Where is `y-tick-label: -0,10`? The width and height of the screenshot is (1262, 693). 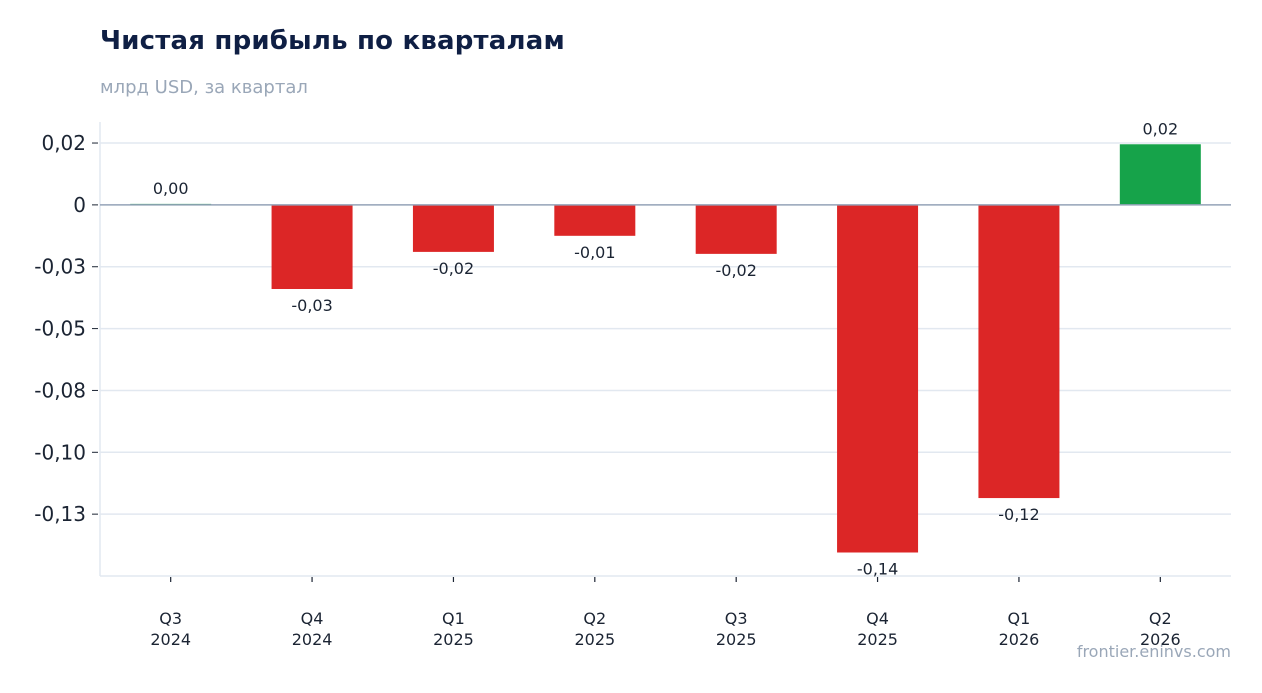
y-tick-label: -0,10 is located at coordinates (60, 452).